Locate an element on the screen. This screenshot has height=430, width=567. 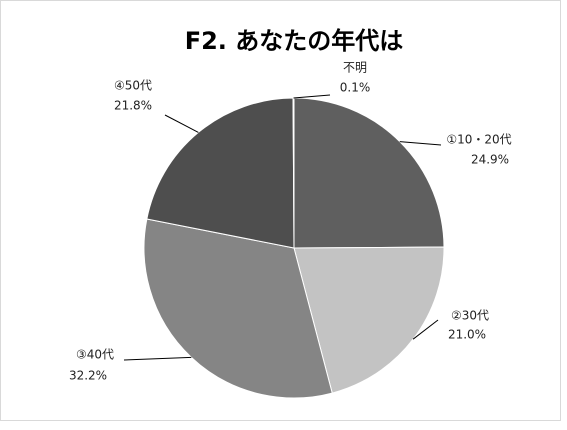
chart-title: F2. あなたの年代は is located at coordinates (294, 41).